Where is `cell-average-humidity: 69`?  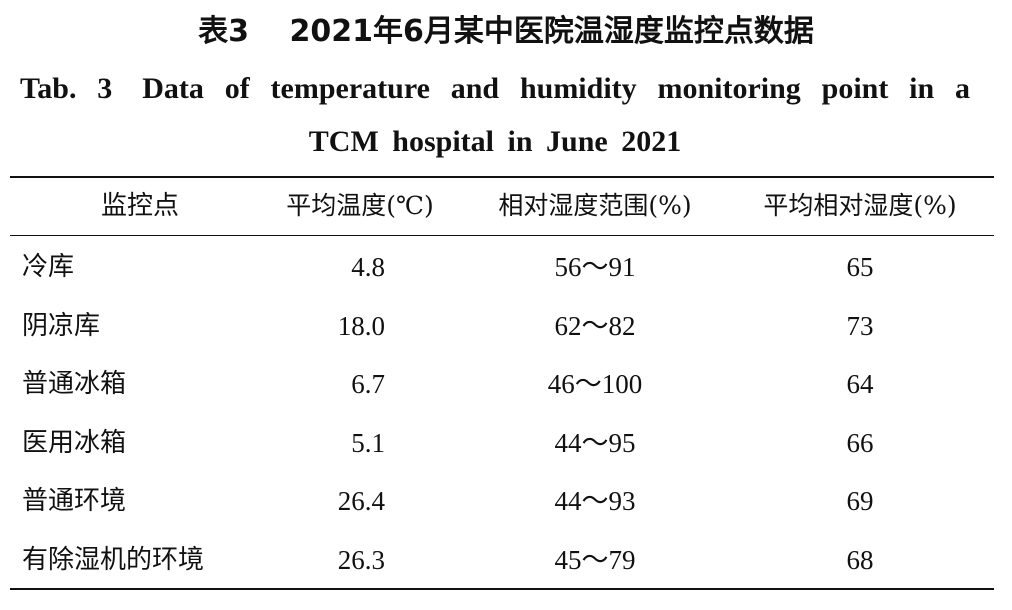 cell-average-humidity: 69 is located at coordinates (860, 501).